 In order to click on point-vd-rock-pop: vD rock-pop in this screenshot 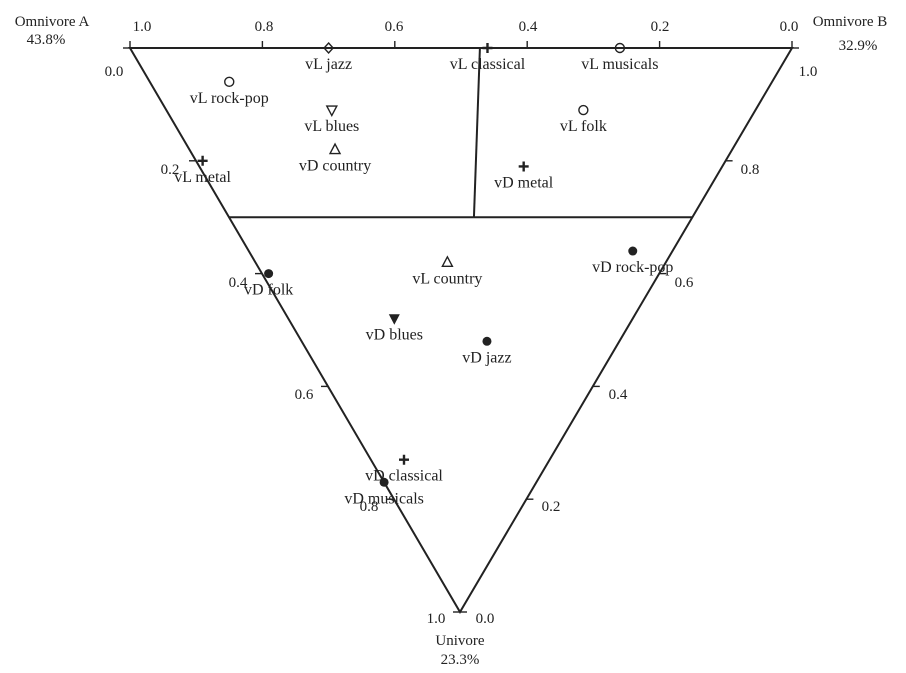, I will do `click(632, 261)`.